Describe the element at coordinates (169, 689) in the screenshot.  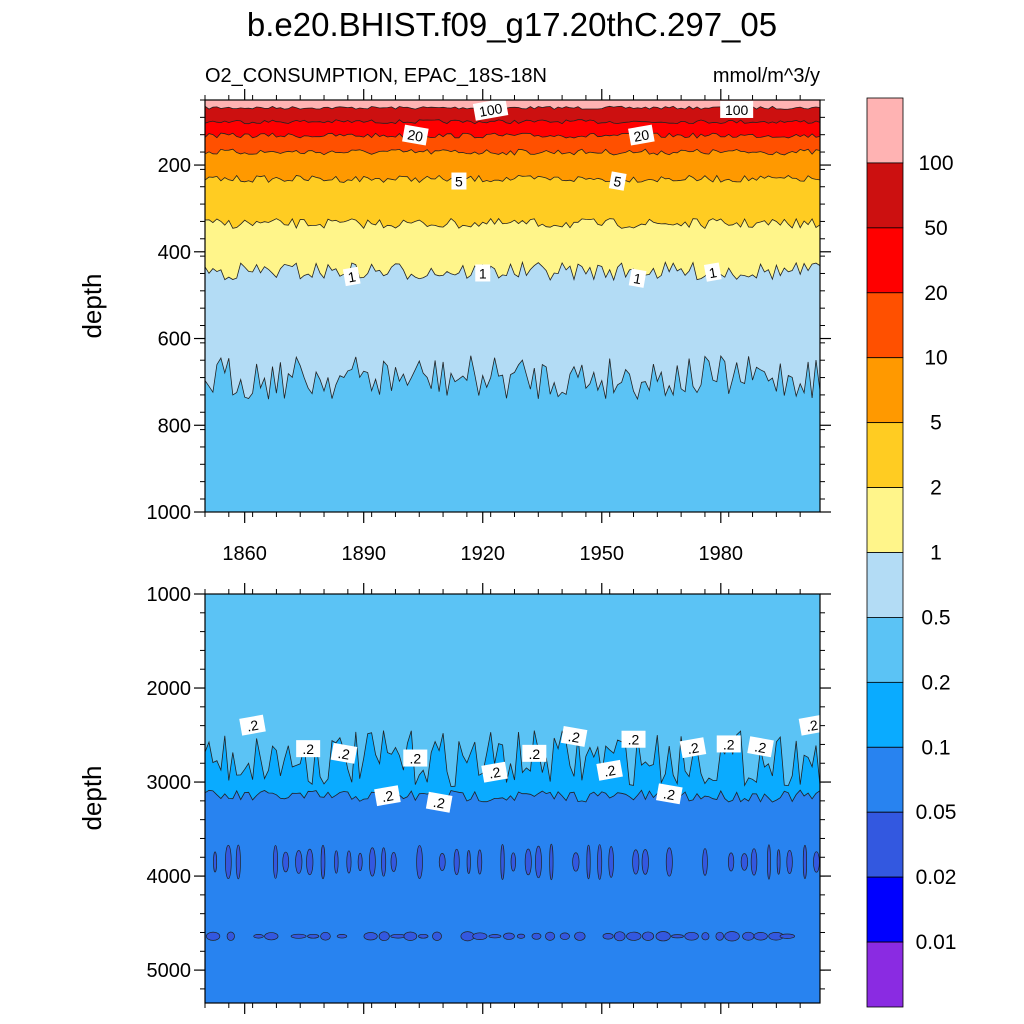
I see `y-tick-label: 2000` at that location.